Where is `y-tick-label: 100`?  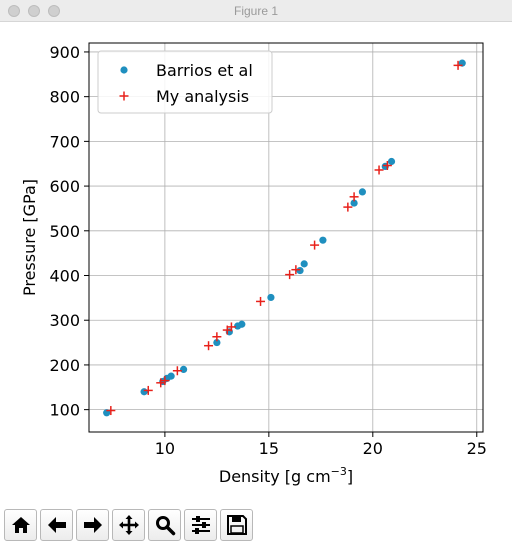
y-tick-label: 100 is located at coordinates (64, 410).